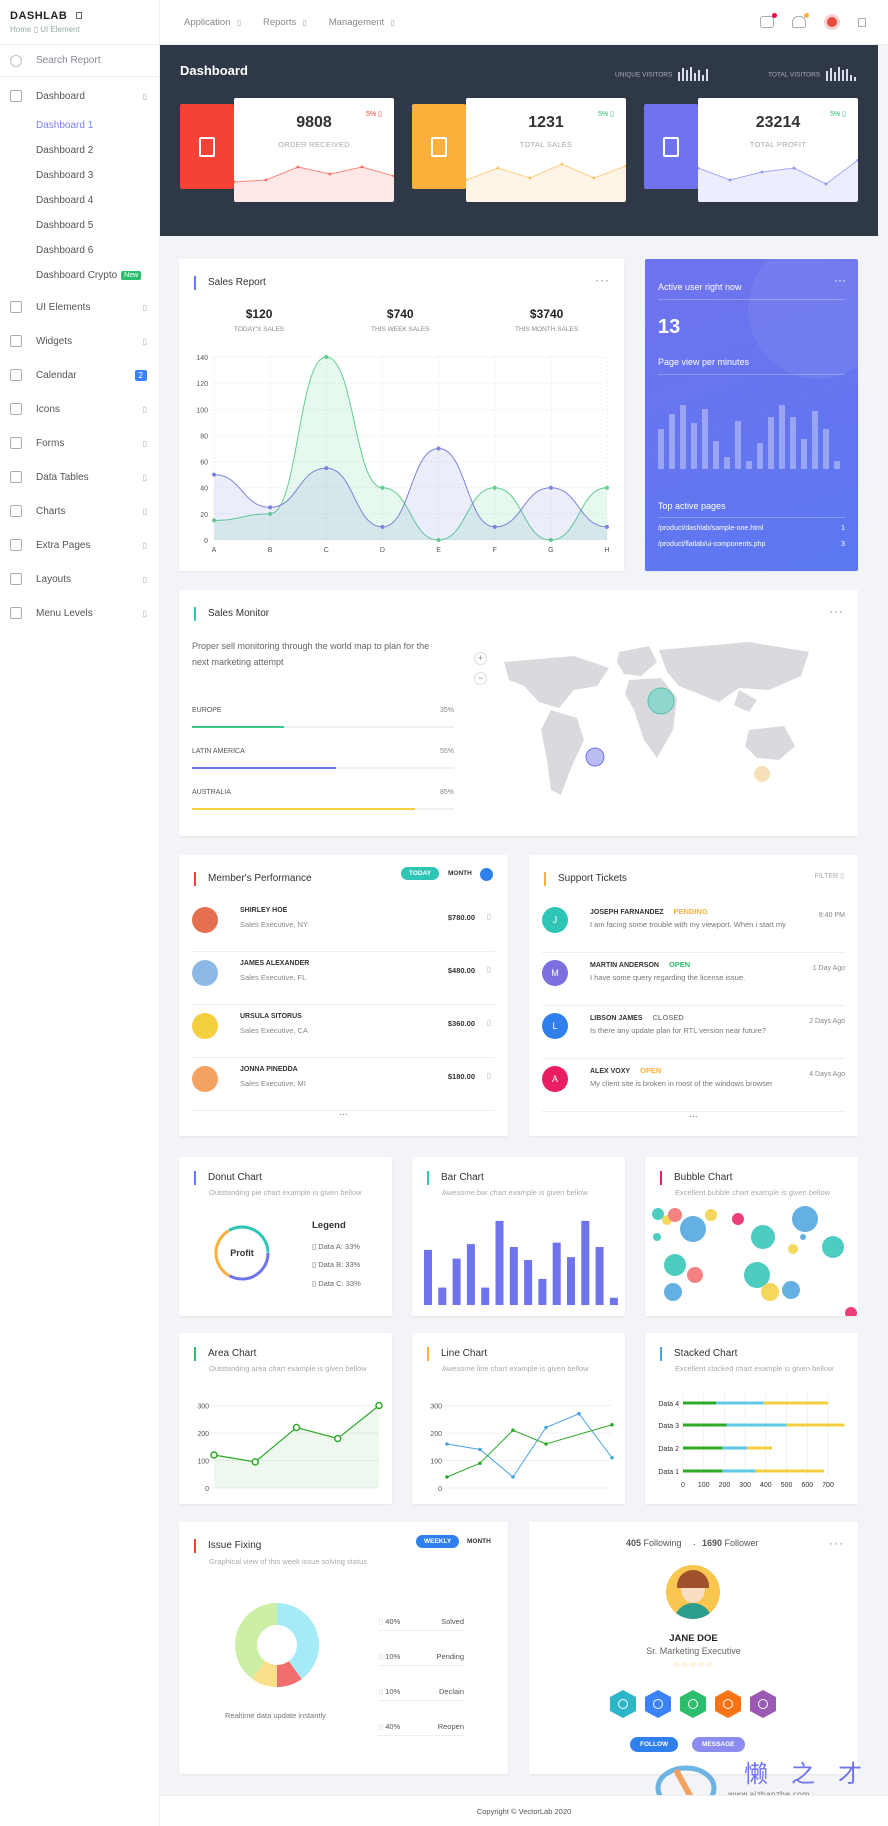 The image size is (888, 1826). Describe the element at coordinates (60, 96) in the screenshot. I see `sidebar-item-label: Dashboard` at that location.